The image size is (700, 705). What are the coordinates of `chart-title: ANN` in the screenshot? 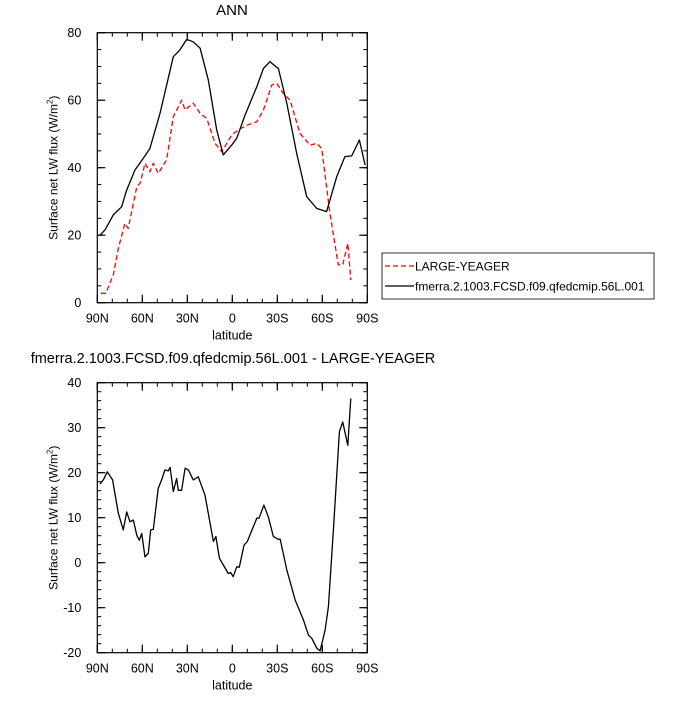 It's located at (232, 10).